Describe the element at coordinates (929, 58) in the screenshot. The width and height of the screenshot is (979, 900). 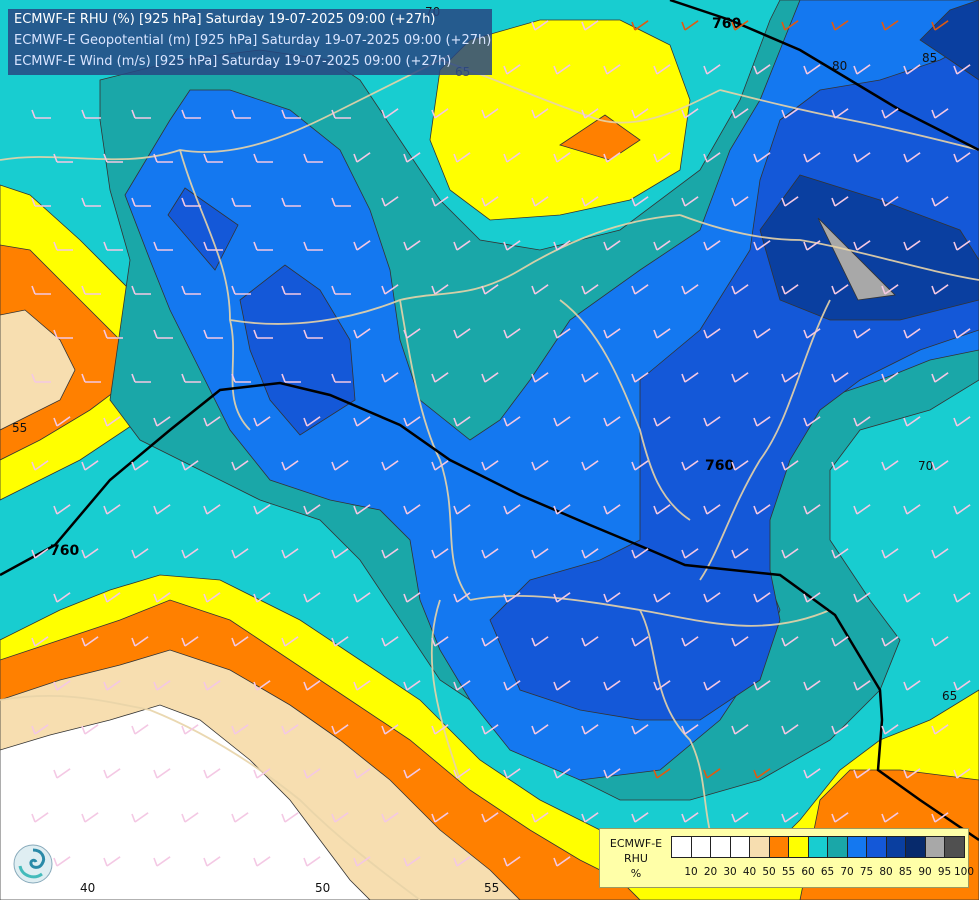
I see `contour-label: 85` at that location.